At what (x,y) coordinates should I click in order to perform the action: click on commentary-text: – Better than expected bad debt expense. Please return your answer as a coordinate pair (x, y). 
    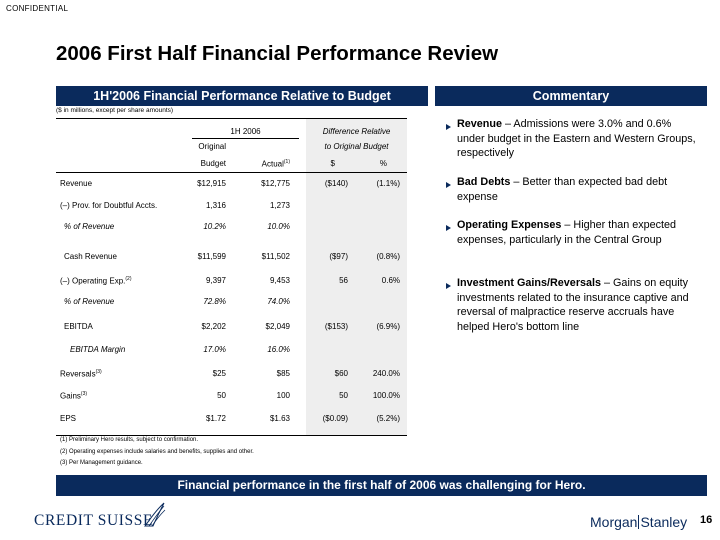
    Looking at the image, I should click on (562, 189).